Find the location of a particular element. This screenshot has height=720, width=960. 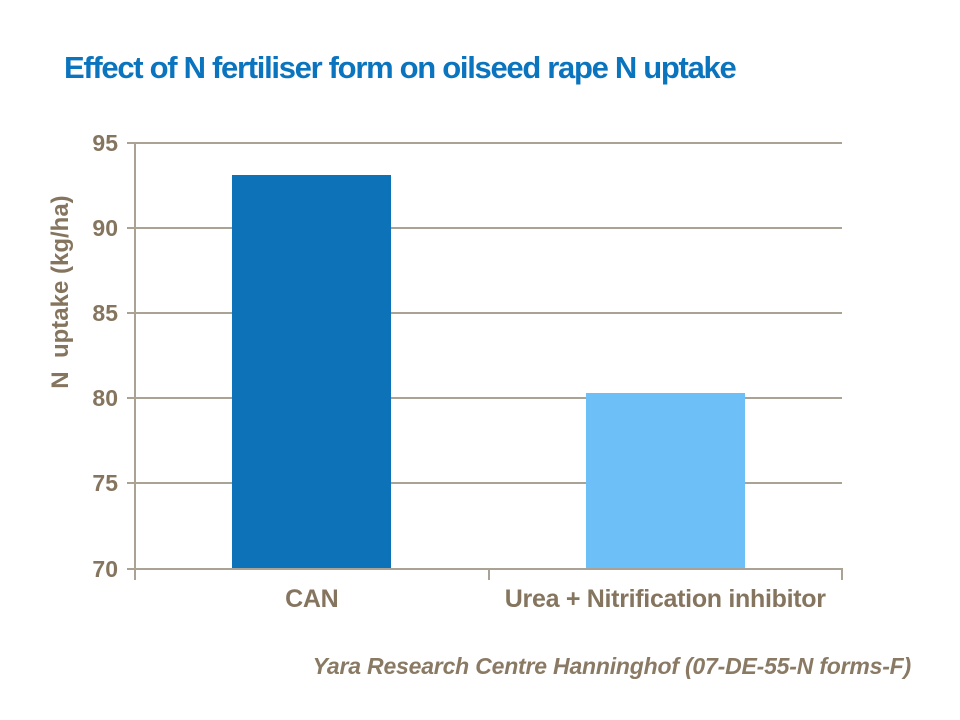

bar-can is located at coordinates (312, 372).